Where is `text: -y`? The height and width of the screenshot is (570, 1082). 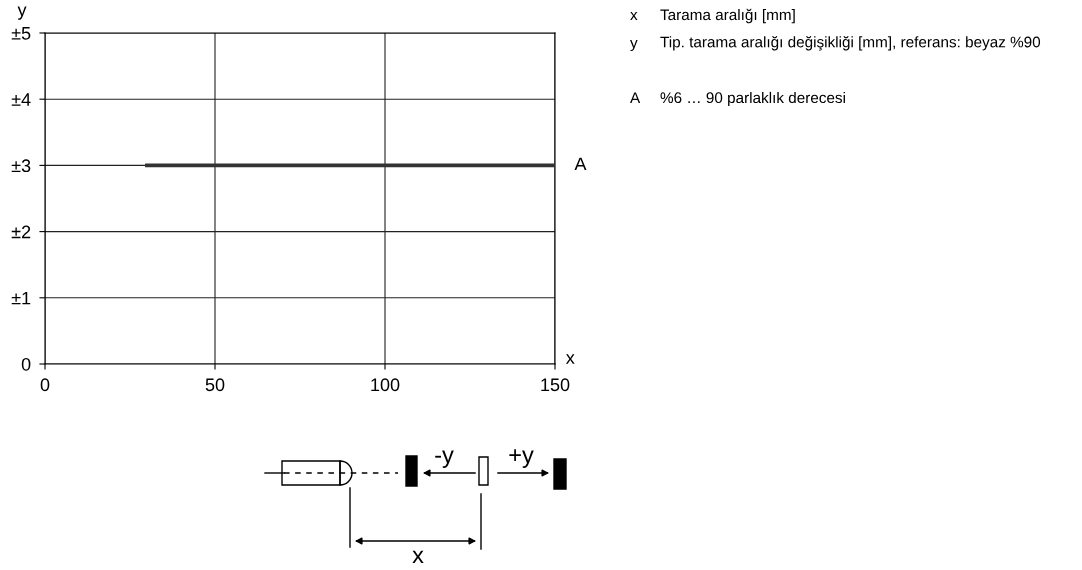 text: -y is located at coordinates (444, 459).